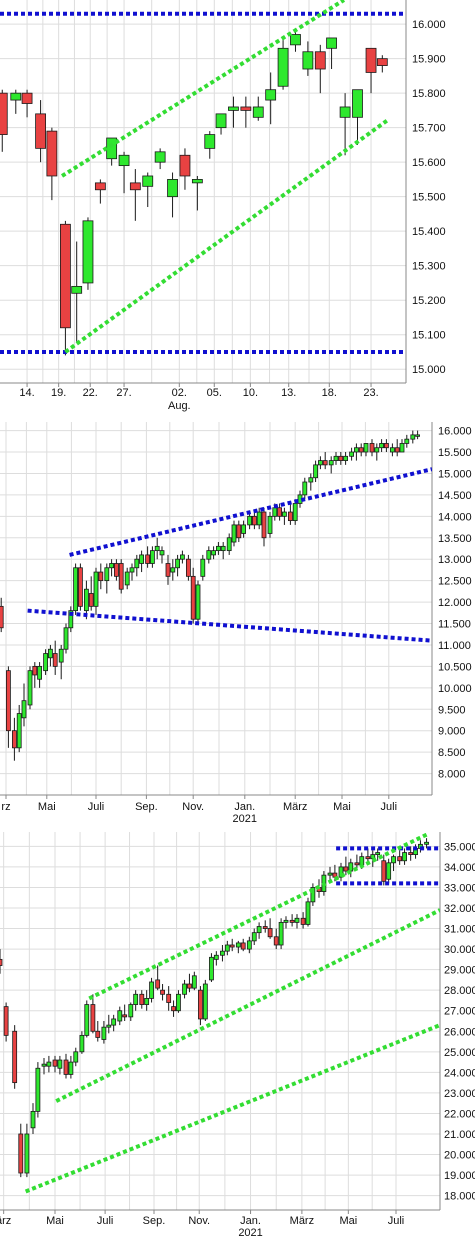  Describe the element at coordinates (244, 807) in the screenshot. I see `x-tick-label: Jan.` at that location.